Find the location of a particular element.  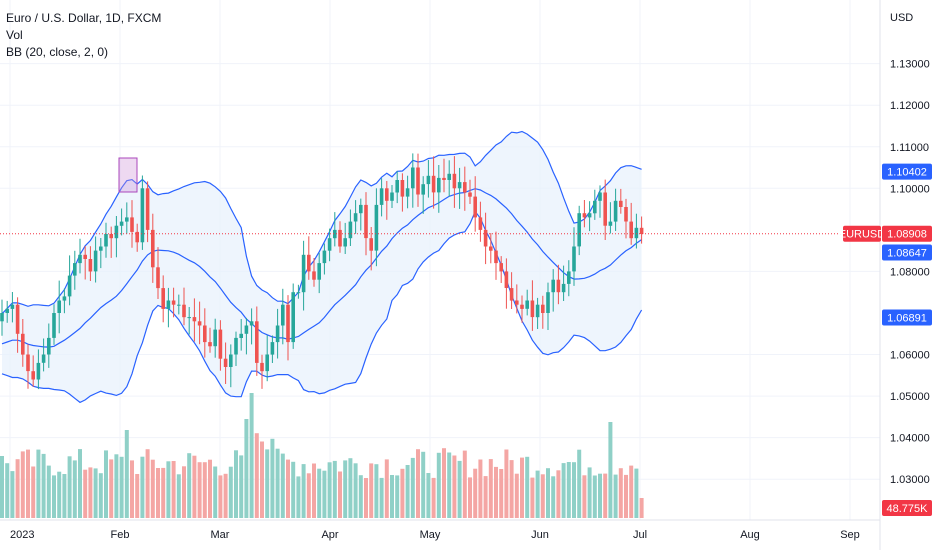

bollinger-indicator-label: BB (20, close, 2, 0) is located at coordinates (57, 52).